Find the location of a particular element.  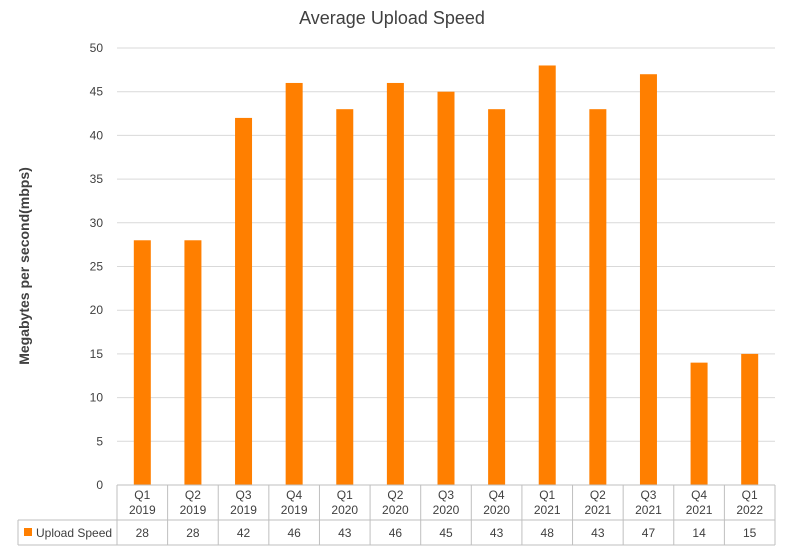

table-value: 47 is located at coordinates (649, 533).